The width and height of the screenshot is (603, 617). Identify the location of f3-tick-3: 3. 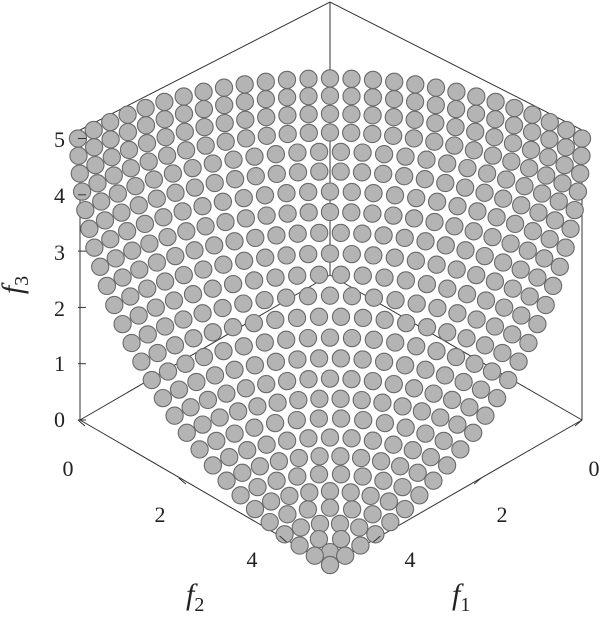
(59, 252).